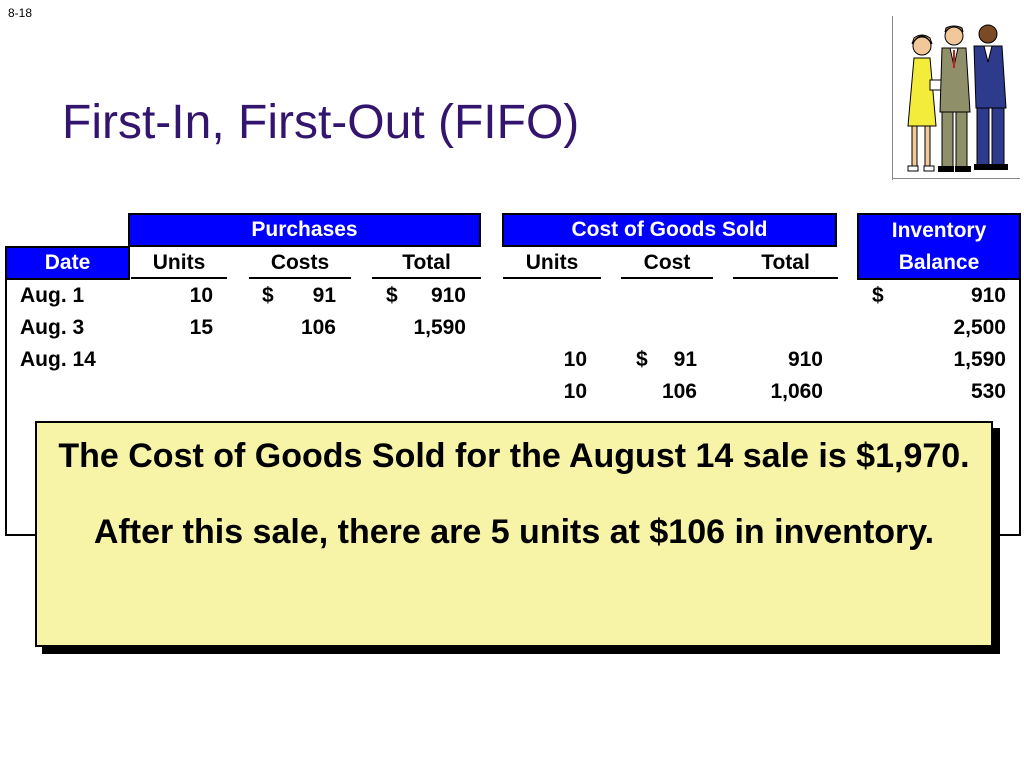 The image size is (1024, 768). I want to click on row1-purchase-cost: 91, so click(324, 295).